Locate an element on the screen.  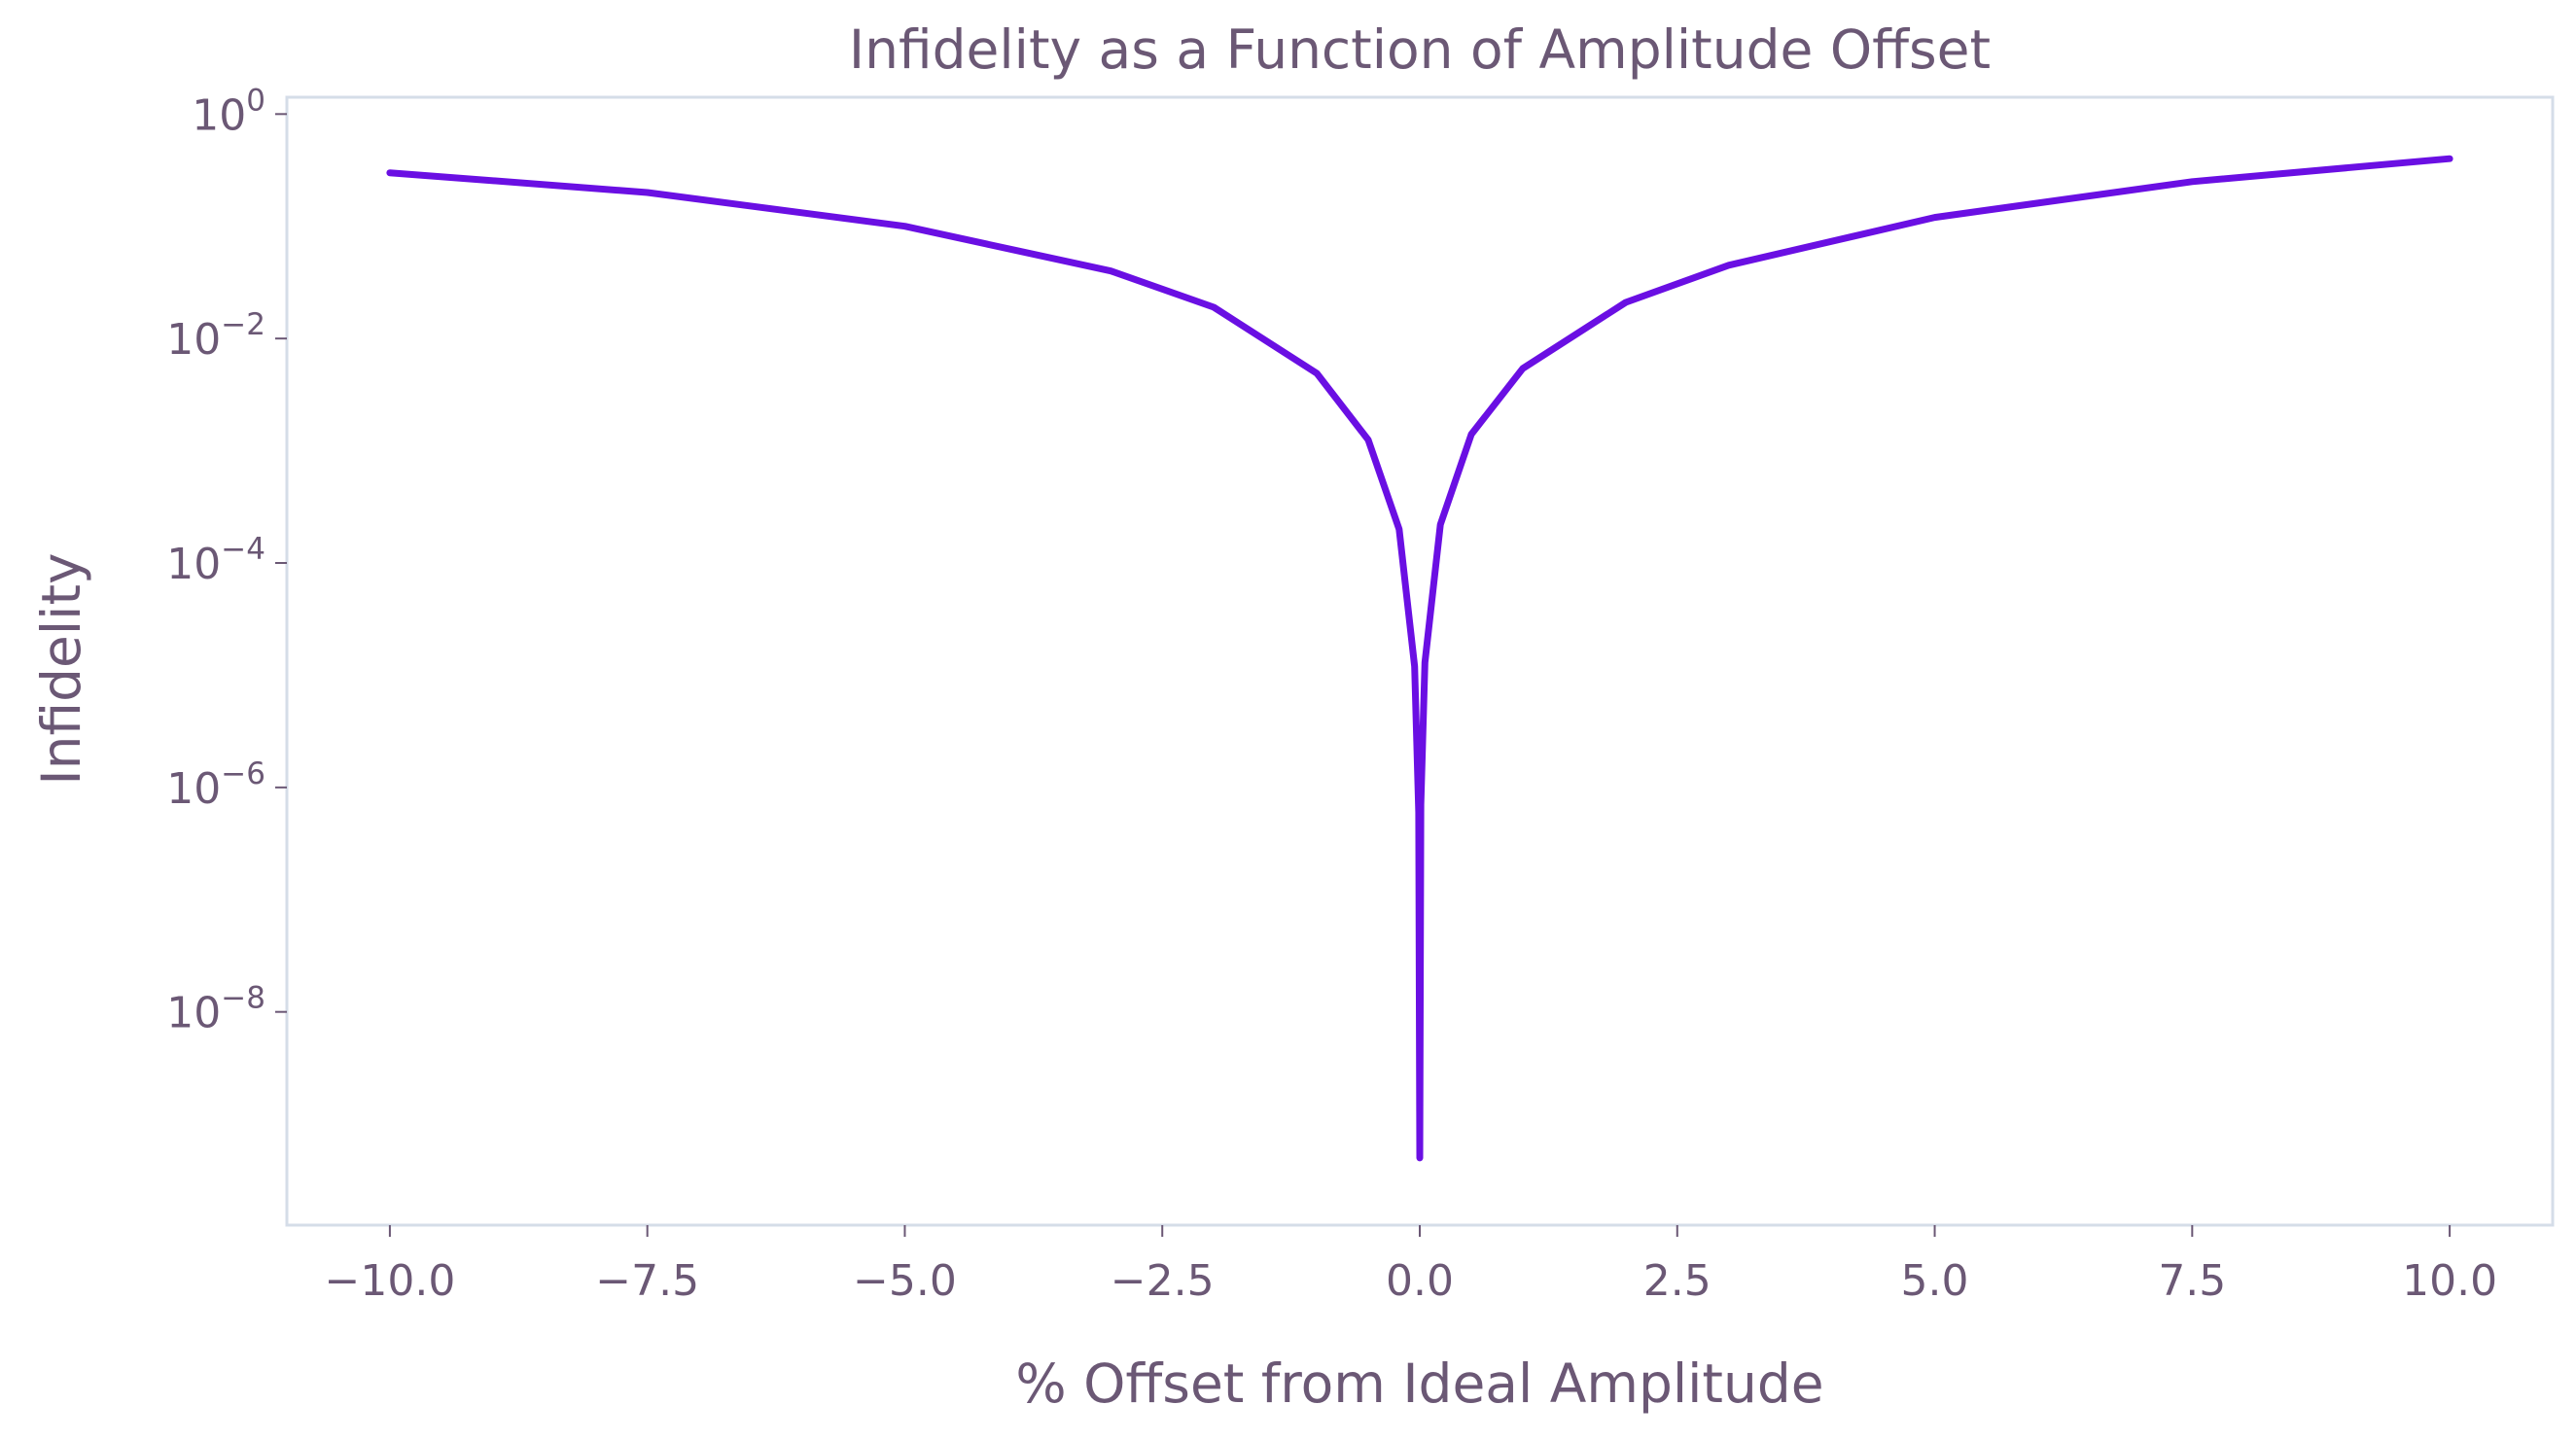
x-tick-label: 2.5 is located at coordinates (1677, 1281).